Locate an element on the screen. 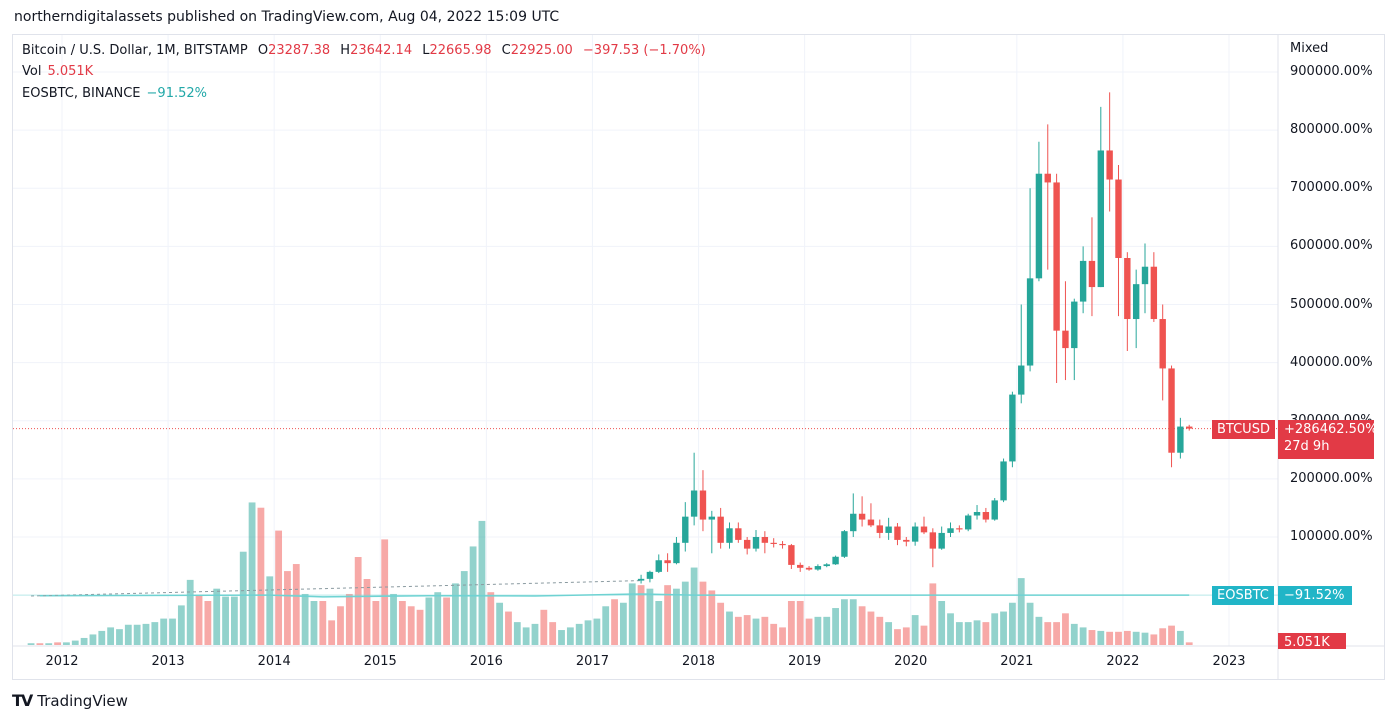 Image resolution: width=1400 pixels, height=722 pixels. footer-brand: TV TradingView is located at coordinates (70, 700).